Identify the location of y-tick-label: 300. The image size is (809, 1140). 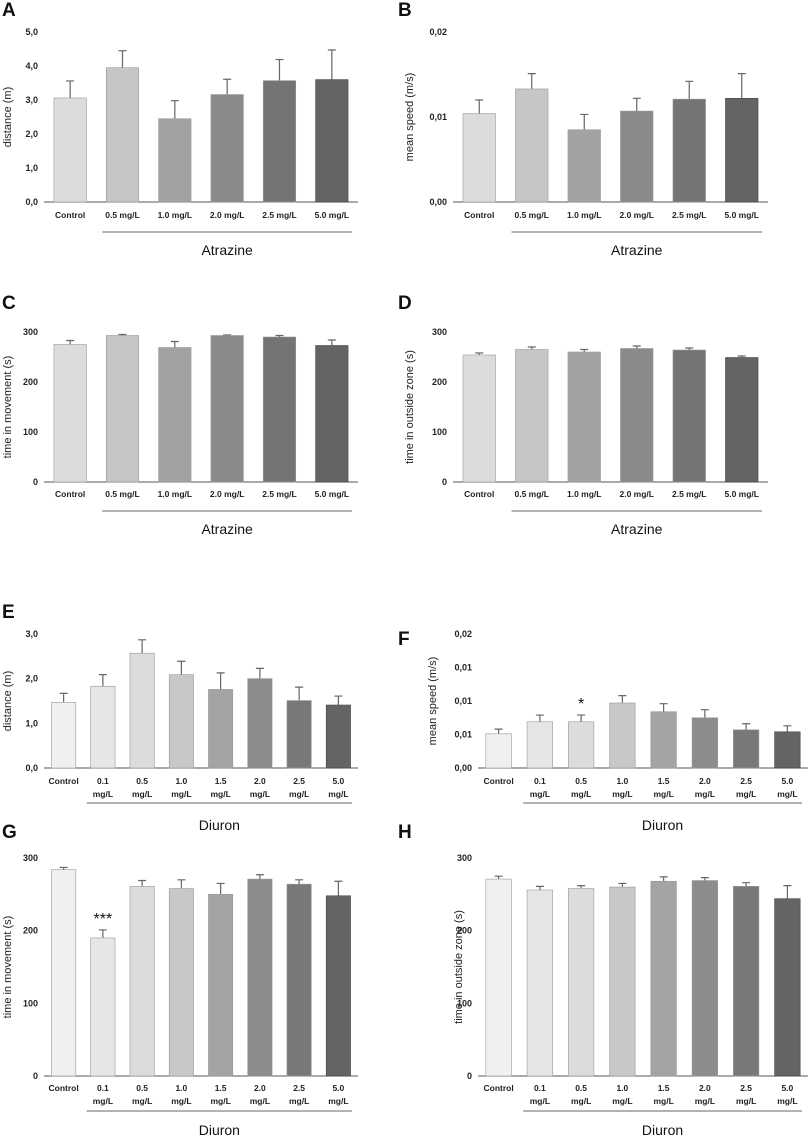
(439, 332).